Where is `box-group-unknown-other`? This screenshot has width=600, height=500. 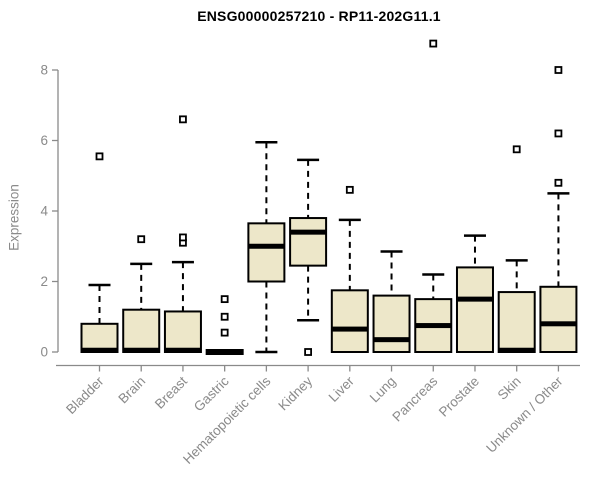 box-group-unknown-other is located at coordinates (558, 210).